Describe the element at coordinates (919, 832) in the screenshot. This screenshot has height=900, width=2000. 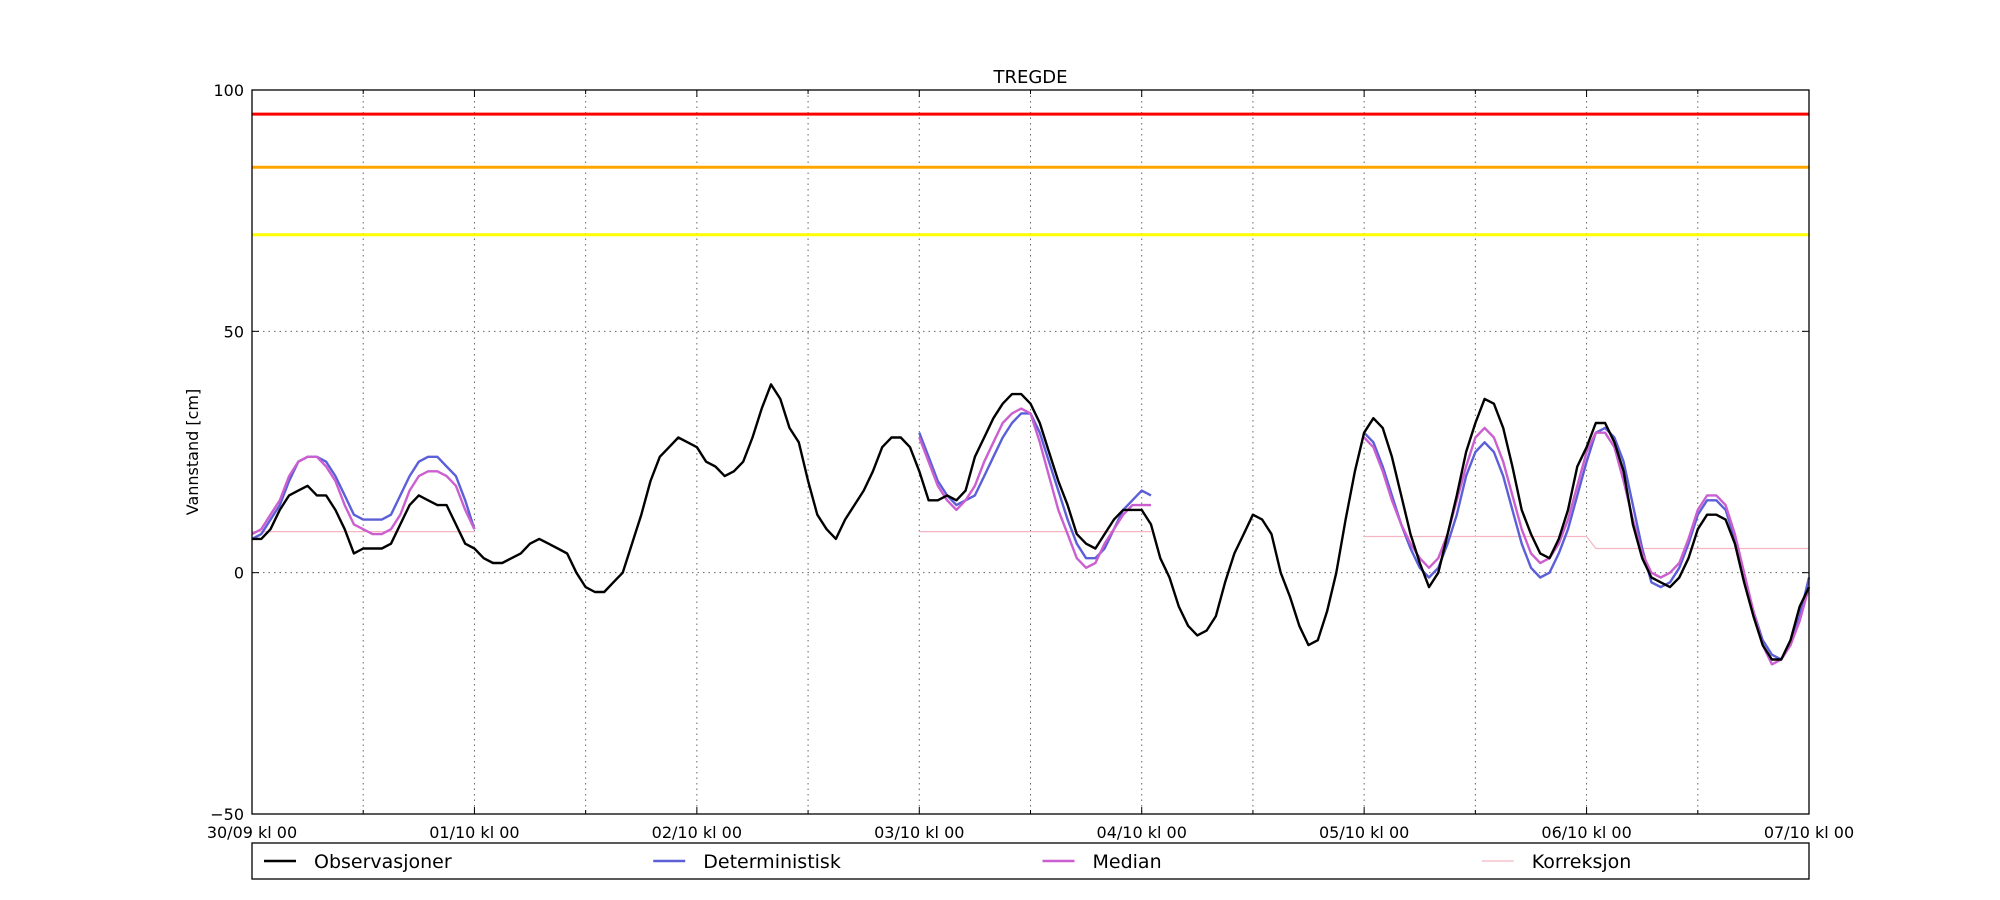
I see `x-tick-label: 03/10 kl 00` at that location.